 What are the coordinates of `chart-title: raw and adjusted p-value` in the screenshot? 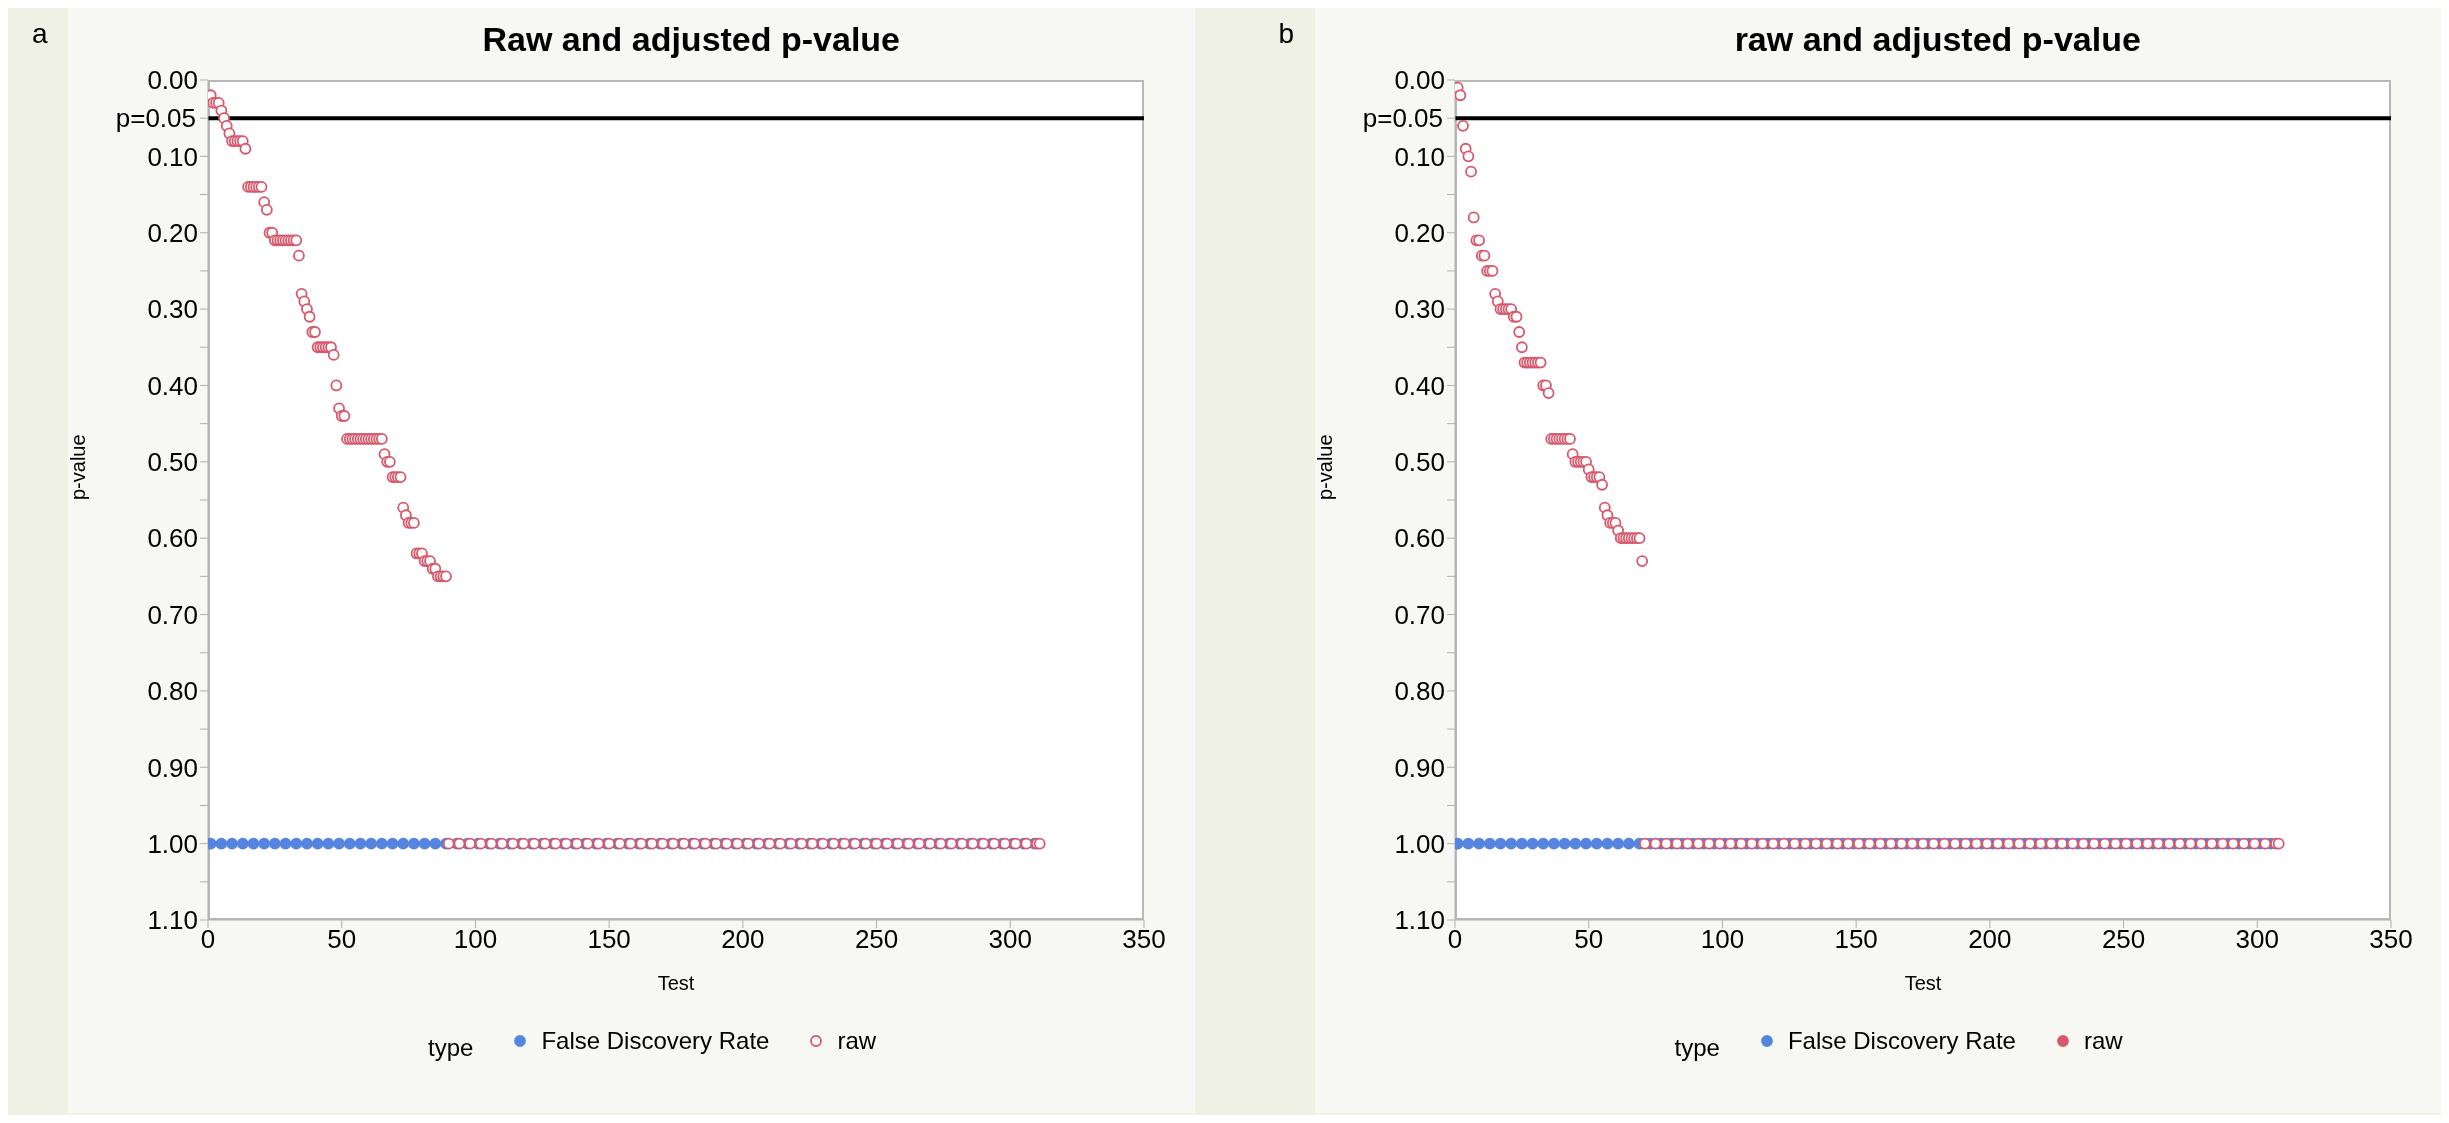 It's located at (1937, 39).